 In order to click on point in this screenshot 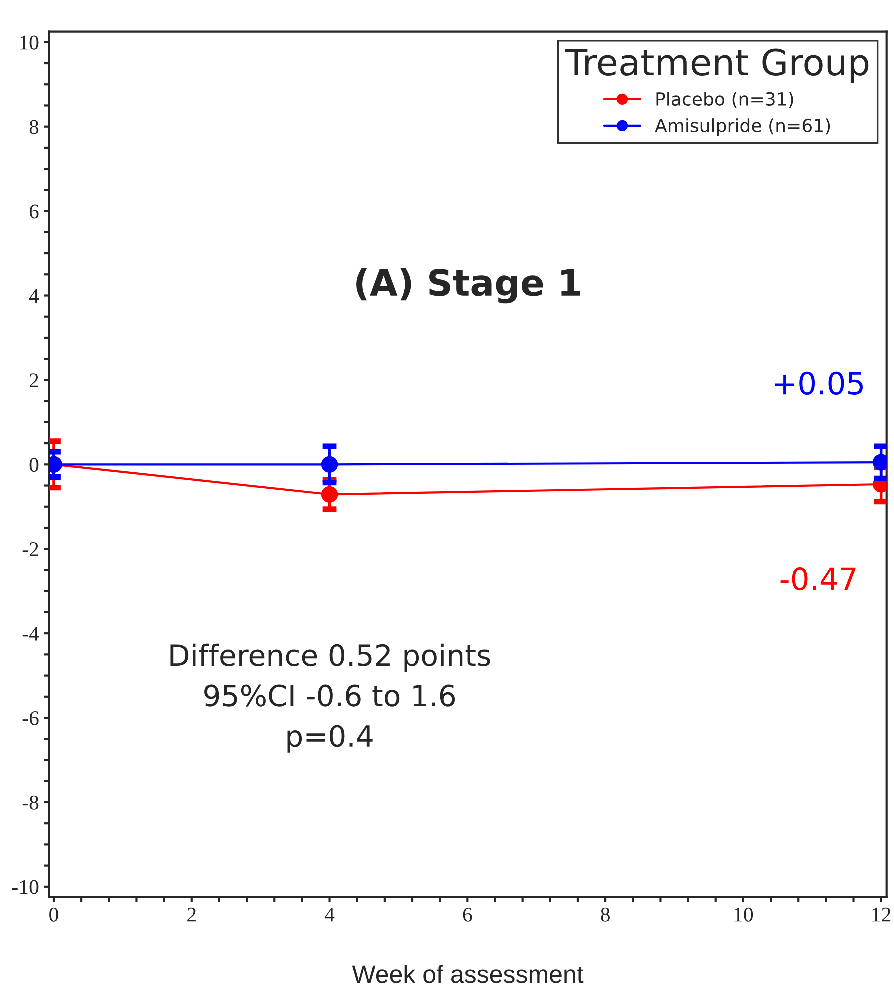, I will do `click(880, 462)`.